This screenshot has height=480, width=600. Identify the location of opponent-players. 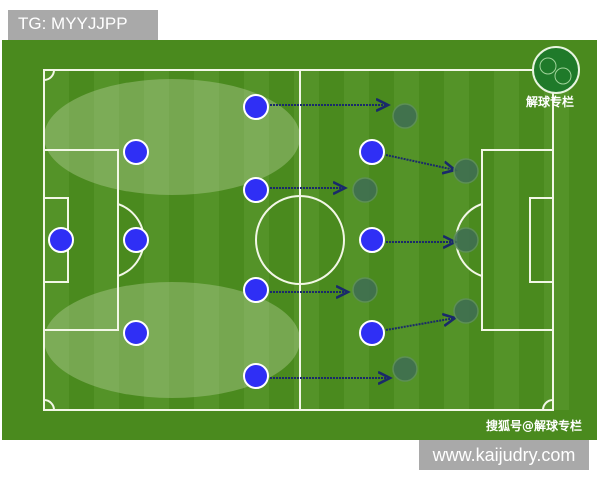
(415, 242).